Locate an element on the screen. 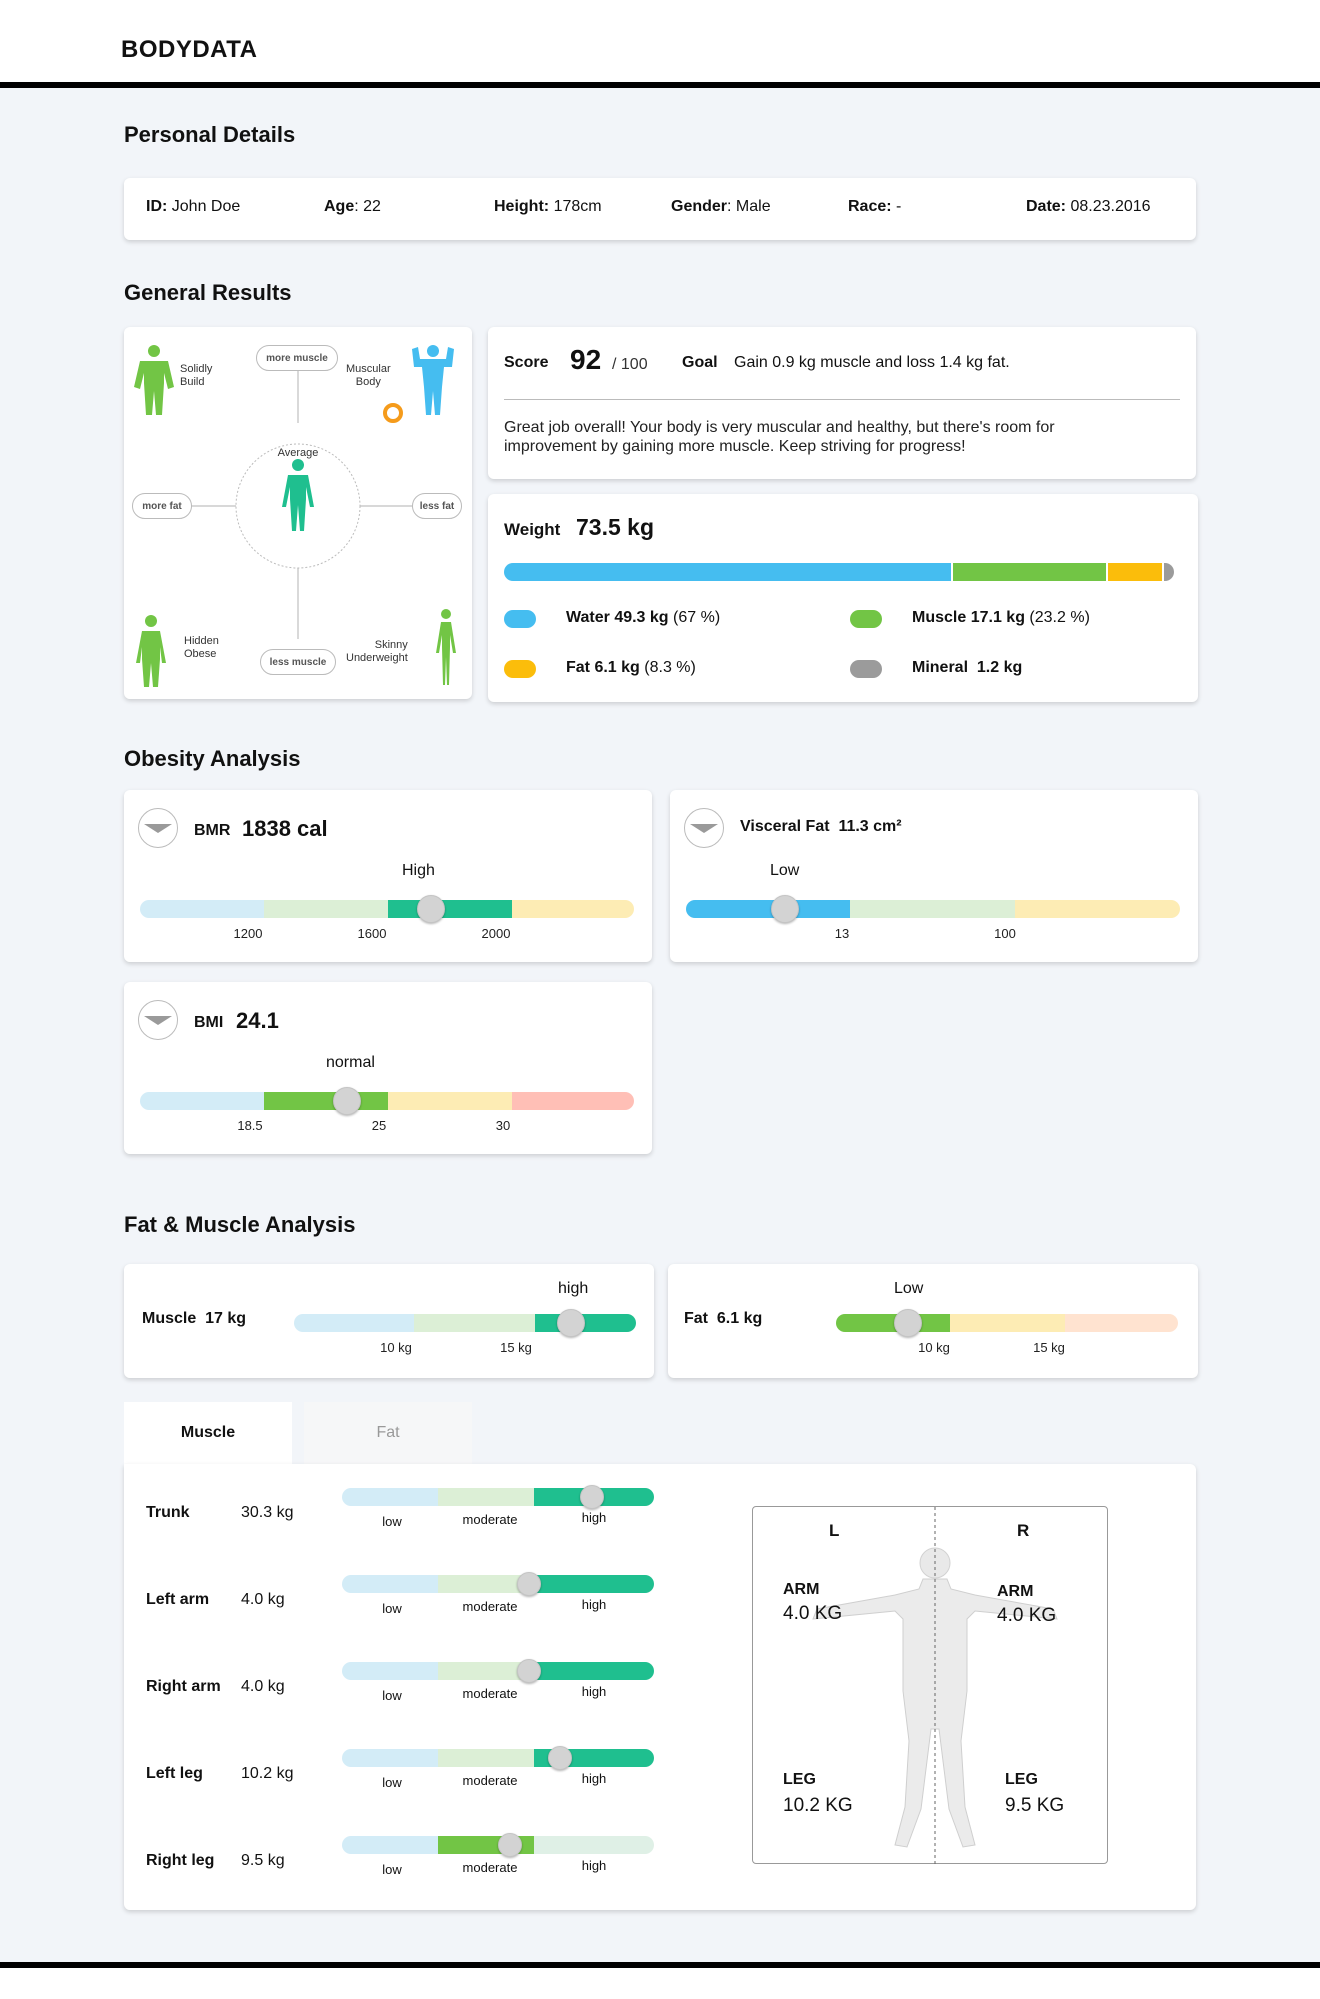  fat-summary-track is located at coordinates (1007, 1323).